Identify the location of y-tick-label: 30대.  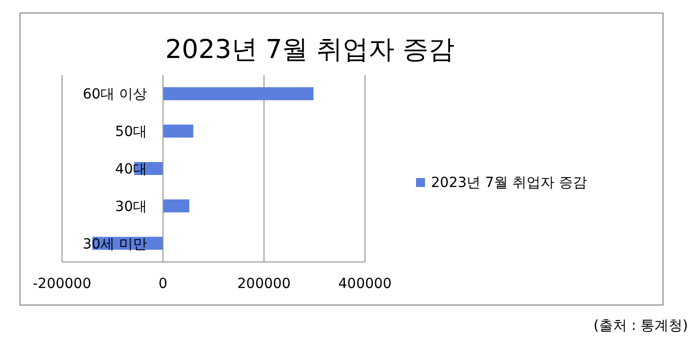
(131, 206).